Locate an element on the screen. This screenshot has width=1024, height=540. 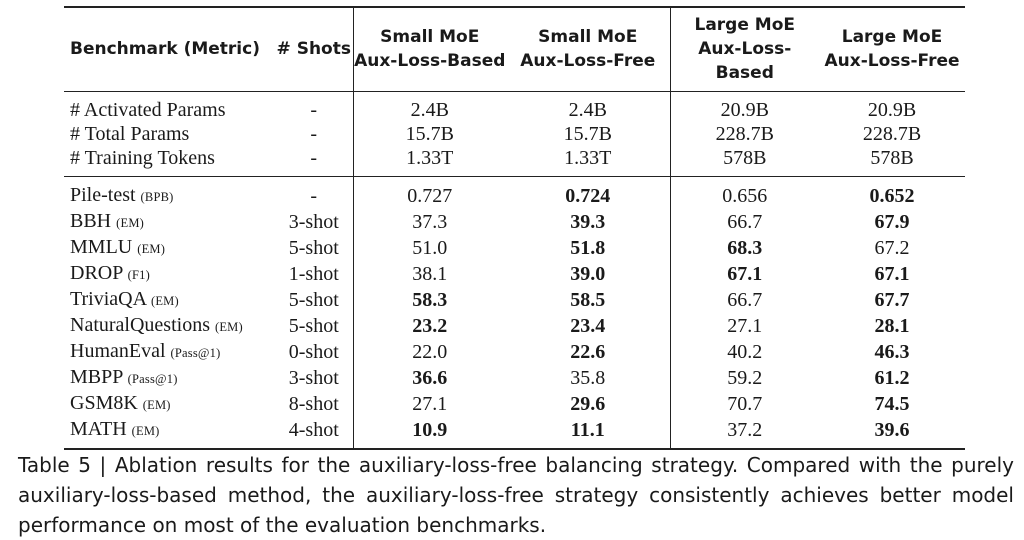
header-large-moe-aux-loss-free: Large MoE Aux-Loss-Free is located at coordinates (892, 49).